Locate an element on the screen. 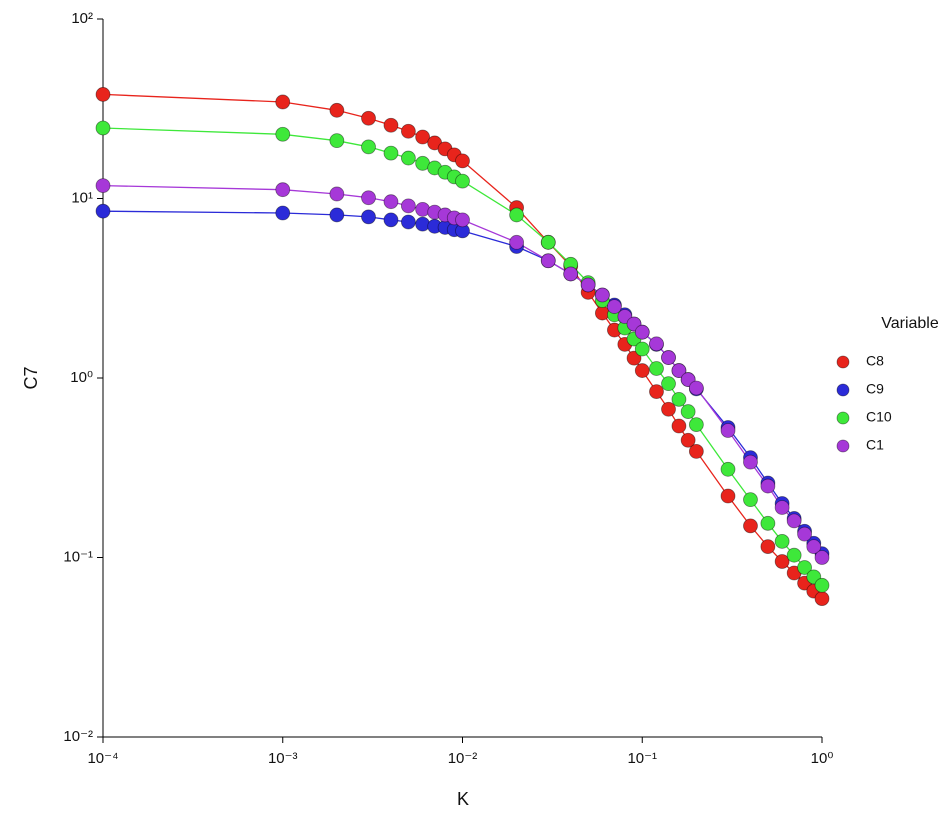 The height and width of the screenshot is (814, 950). x-axis-label: K is located at coordinates (463, 799).